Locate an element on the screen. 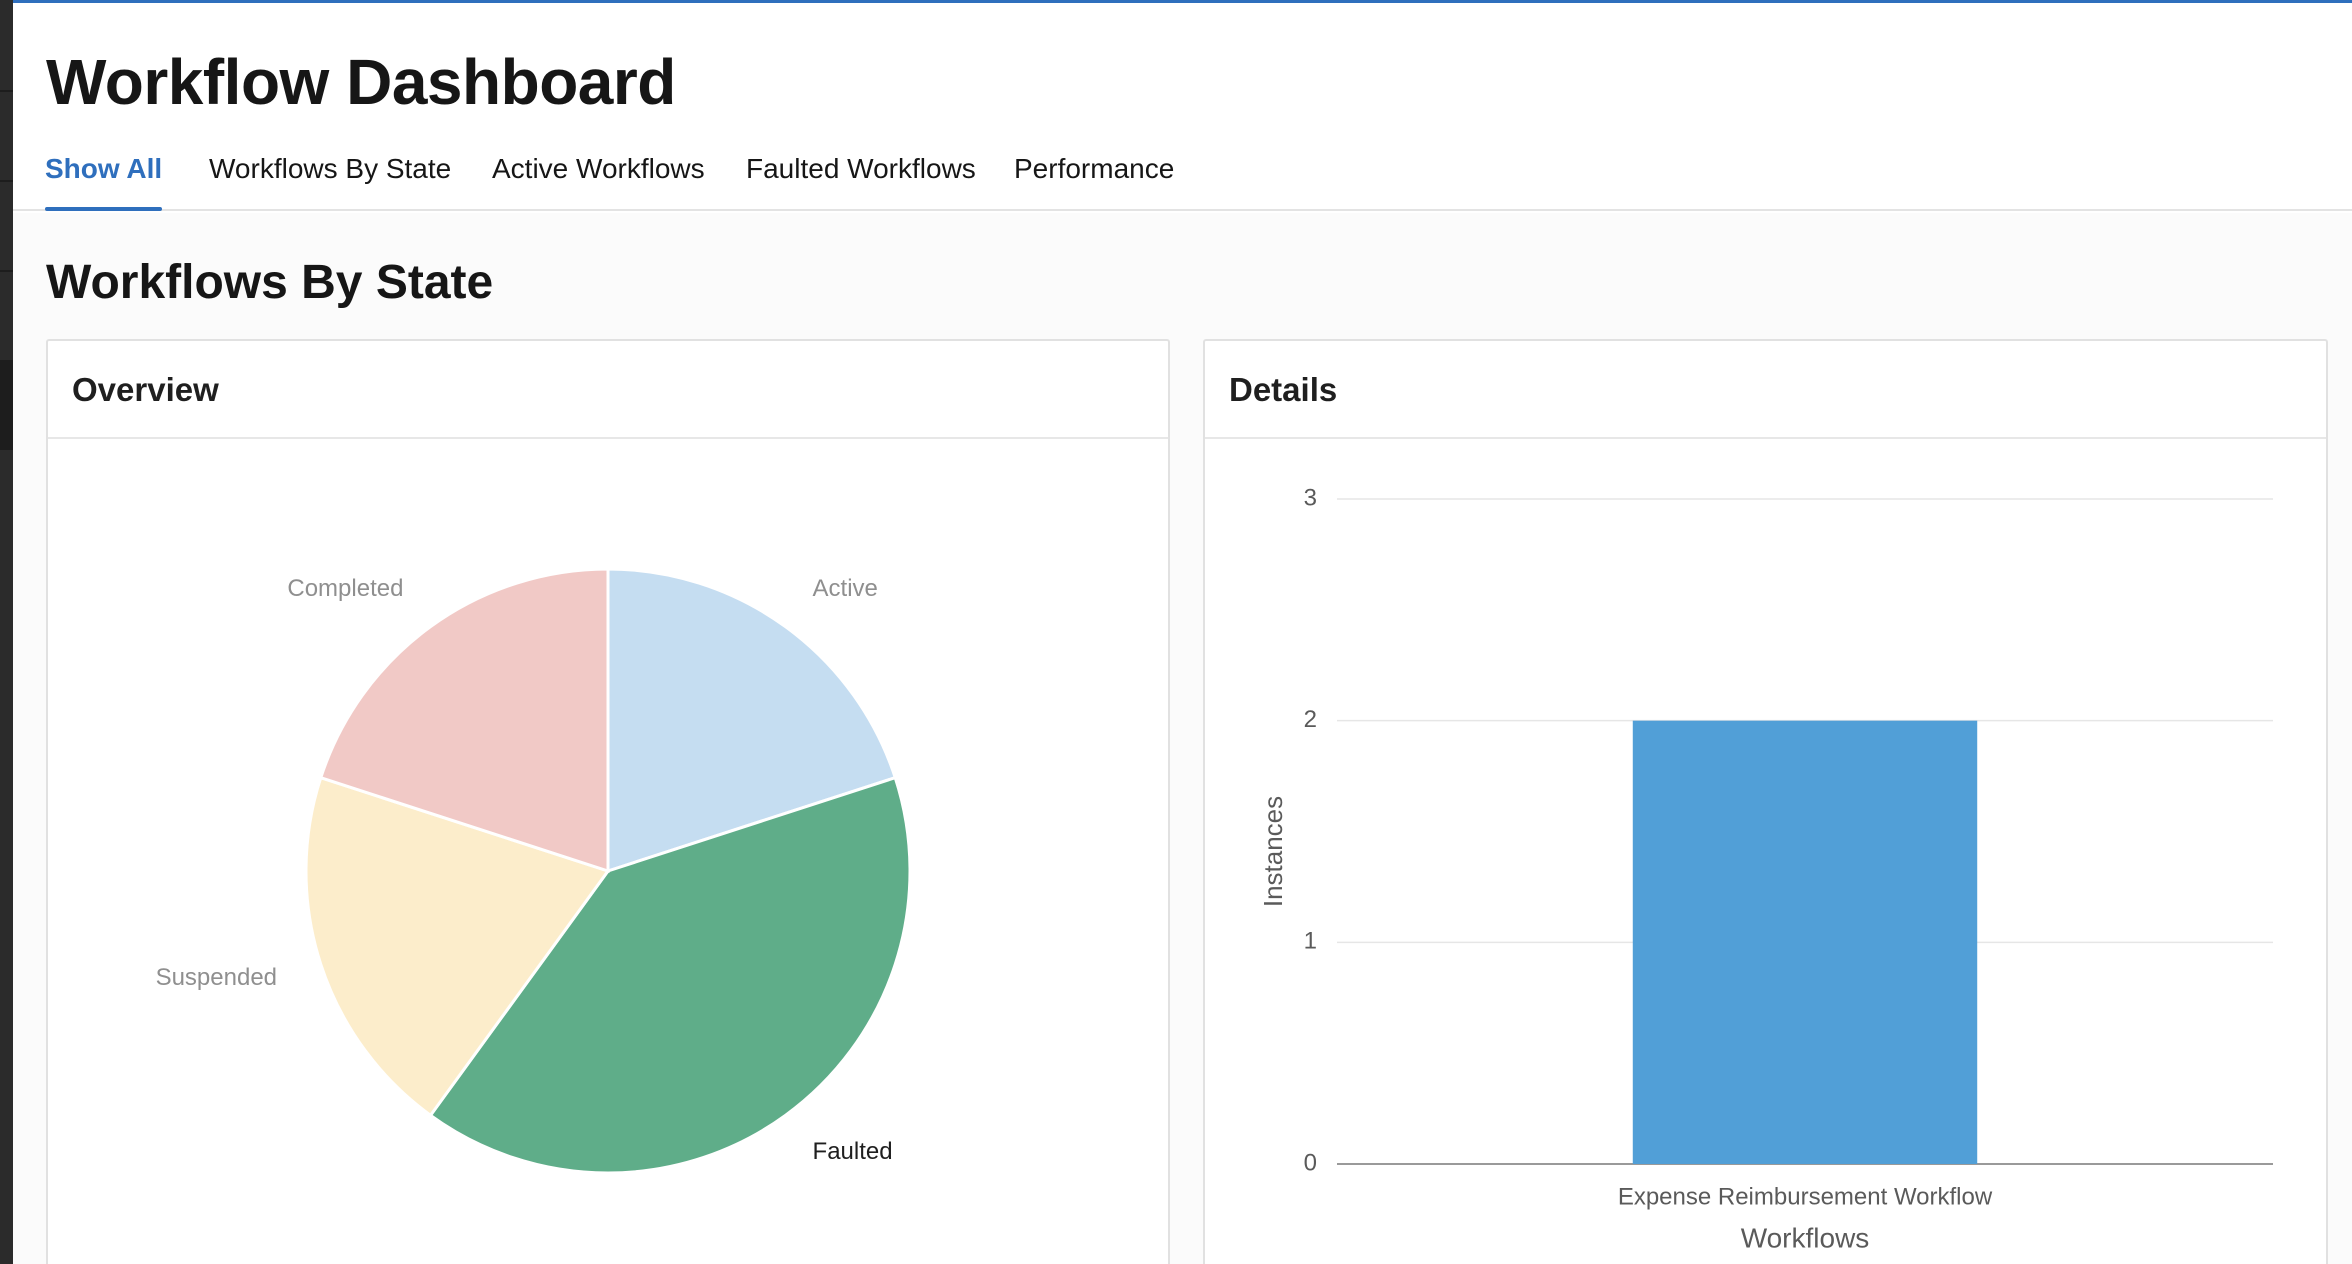  overview-card-title: Overview is located at coordinates (145, 389).